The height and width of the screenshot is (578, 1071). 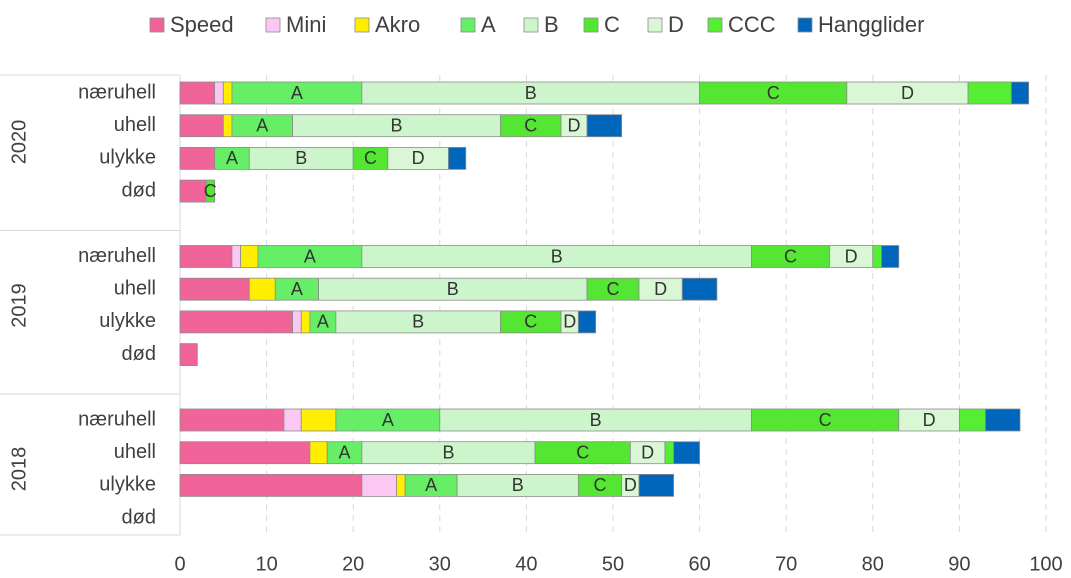 What do you see at coordinates (526, 564) in the screenshot?
I see `x-tick-label: 40` at bounding box center [526, 564].